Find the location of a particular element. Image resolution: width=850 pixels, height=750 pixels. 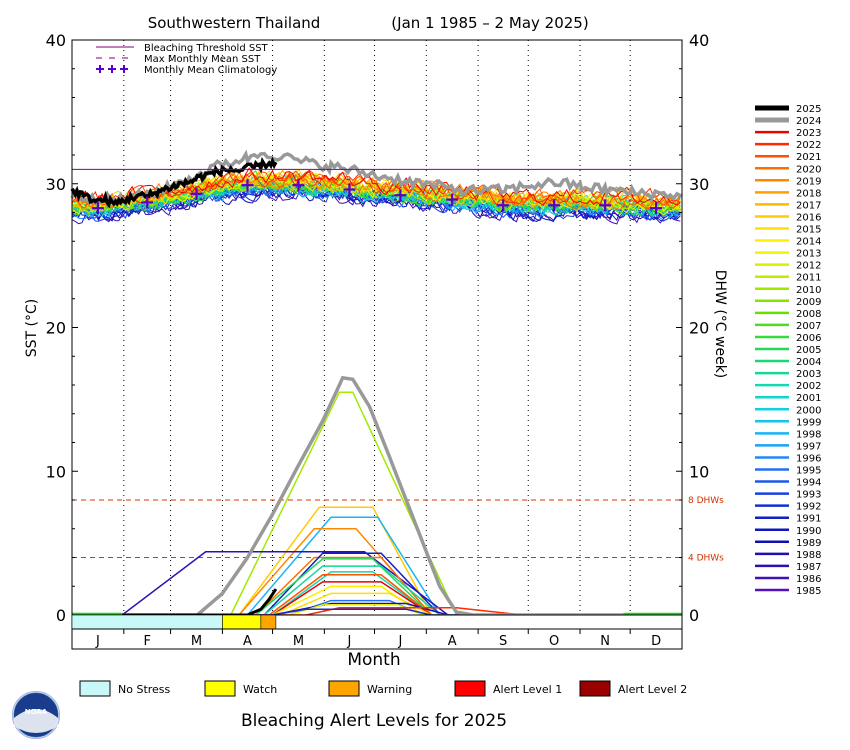

noaa-logo: NOAA is located at coordinates (36, 715).